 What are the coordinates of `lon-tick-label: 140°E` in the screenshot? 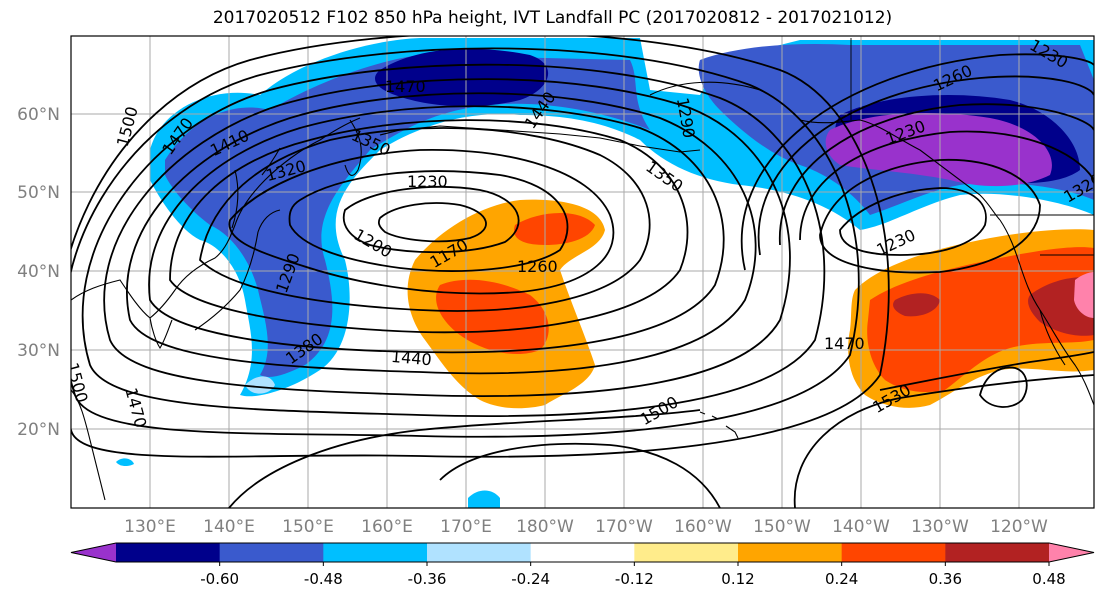 It's located at (229, 527).